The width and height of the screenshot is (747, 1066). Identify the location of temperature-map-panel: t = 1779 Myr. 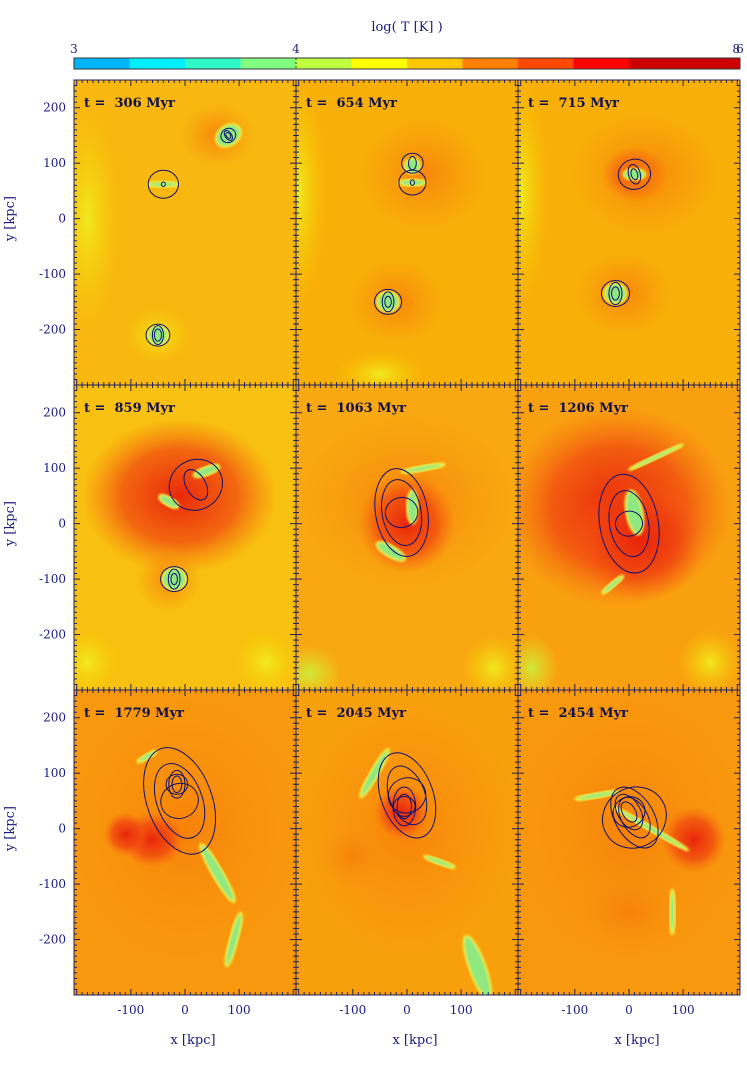
(185, 842).